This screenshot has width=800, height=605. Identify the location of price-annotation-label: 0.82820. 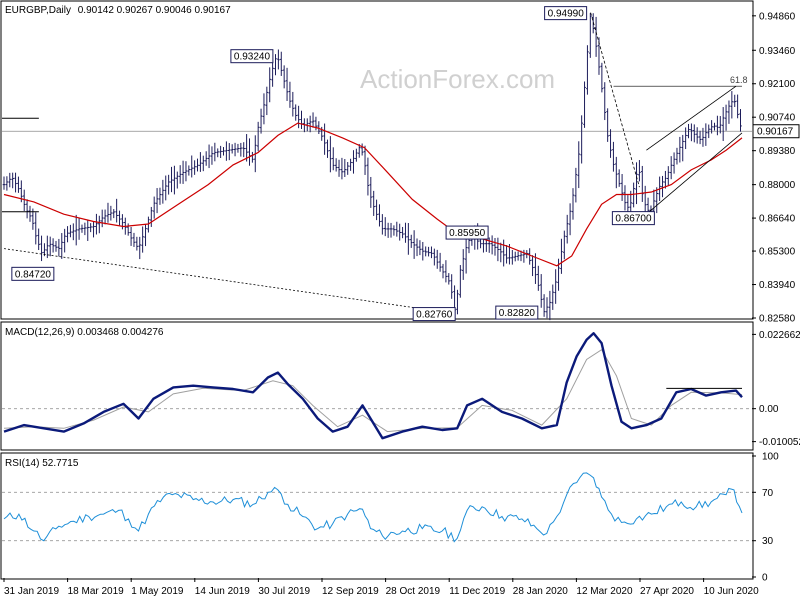
(517, 313).